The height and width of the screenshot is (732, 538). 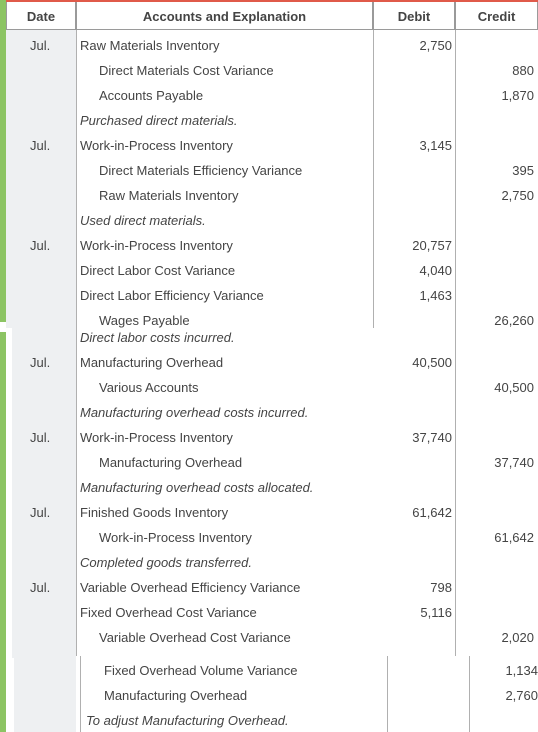 I want to click on stripe-gap, so click(x=3, y=327).